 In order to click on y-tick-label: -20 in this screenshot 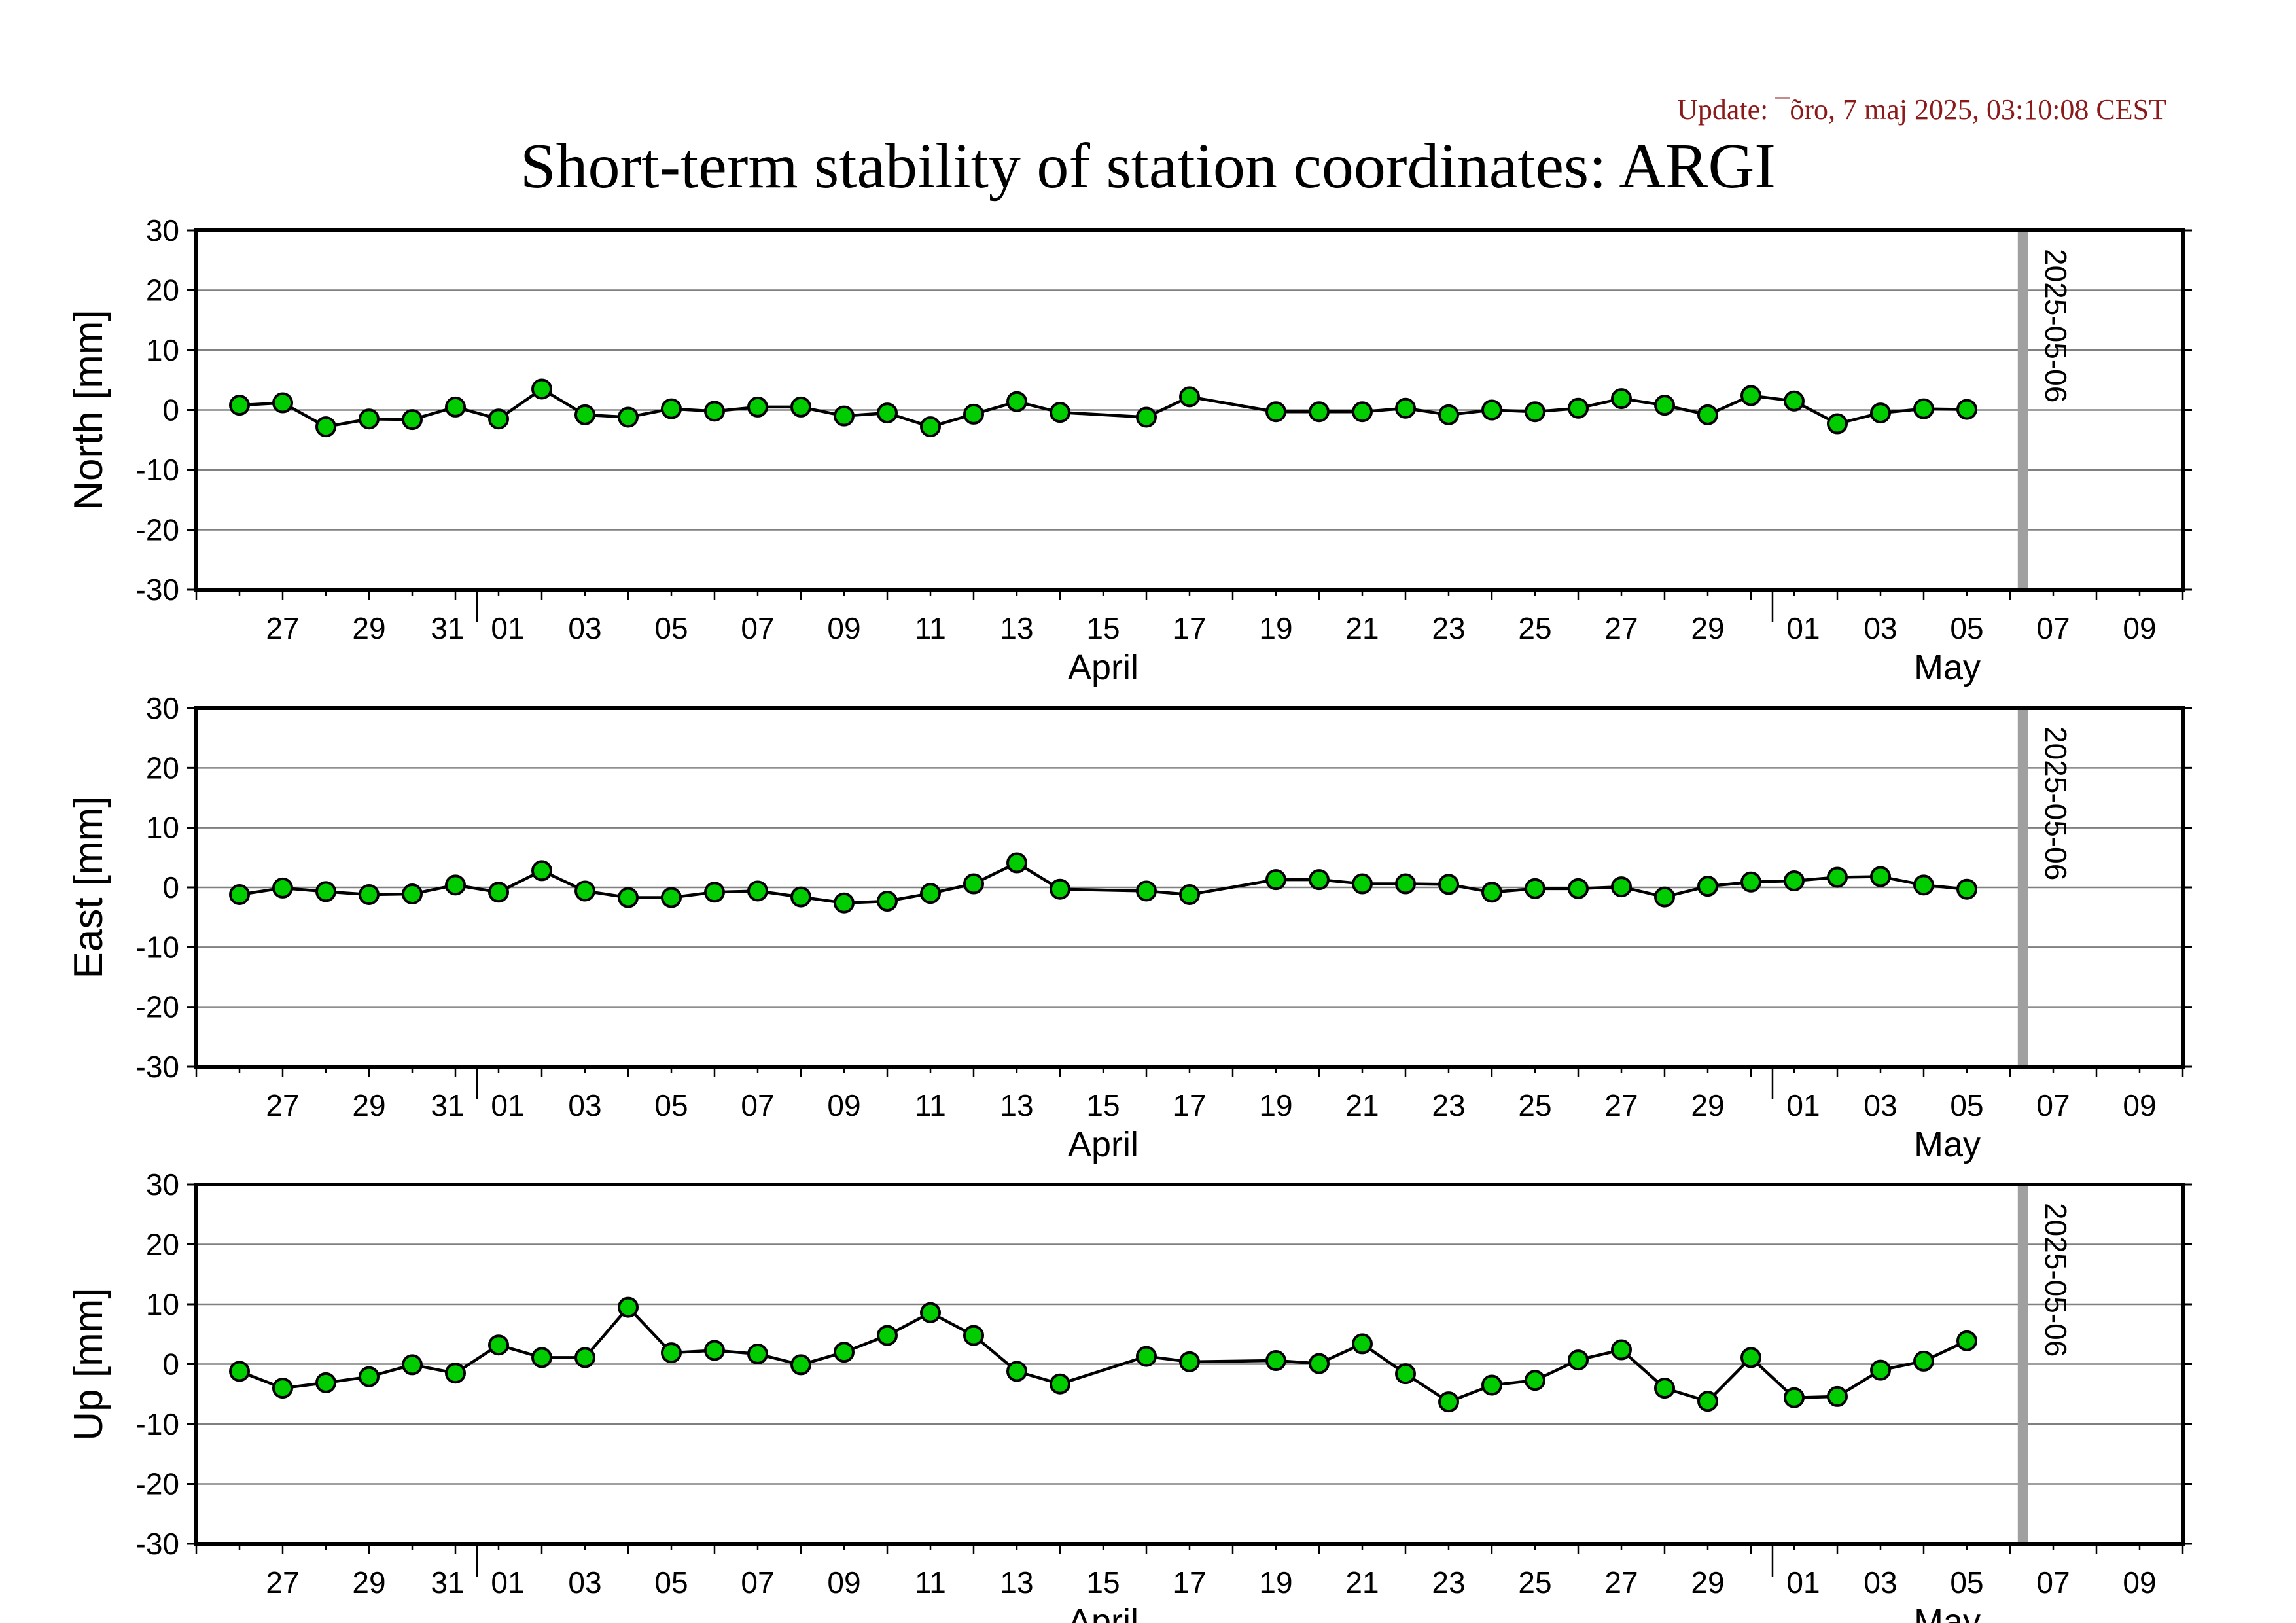, I will do `click(157, 1007)`.